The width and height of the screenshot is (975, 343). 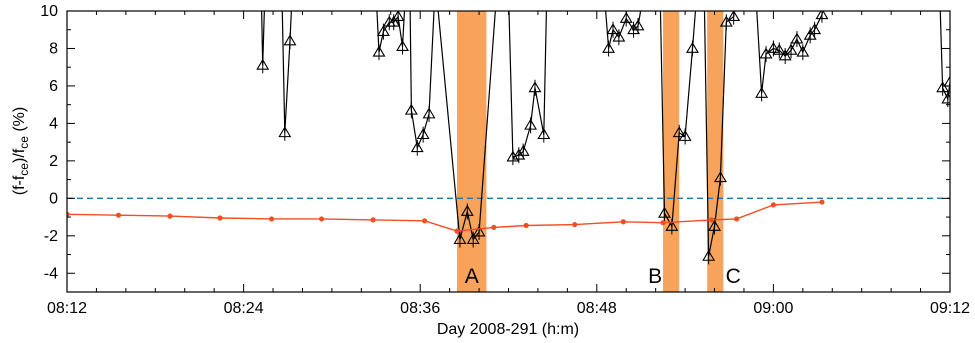 What do you see at coordinates (53, 86) in the screenshot?
I see `y-tick-label: 6` at bounding box center [53, 86].